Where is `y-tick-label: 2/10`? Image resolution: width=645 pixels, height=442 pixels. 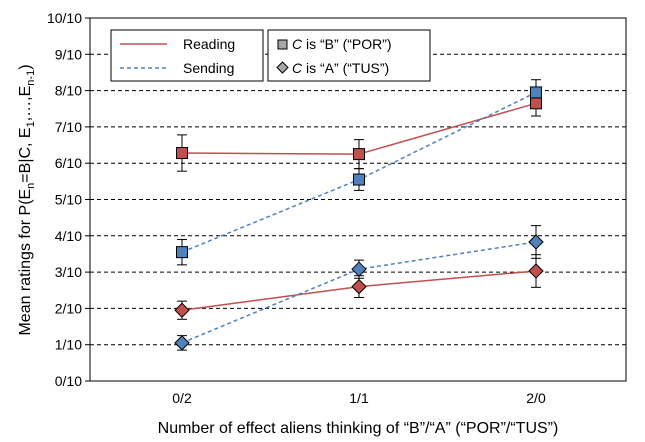 y-tick-label: 2/10 is located at coordinates (68, 308).